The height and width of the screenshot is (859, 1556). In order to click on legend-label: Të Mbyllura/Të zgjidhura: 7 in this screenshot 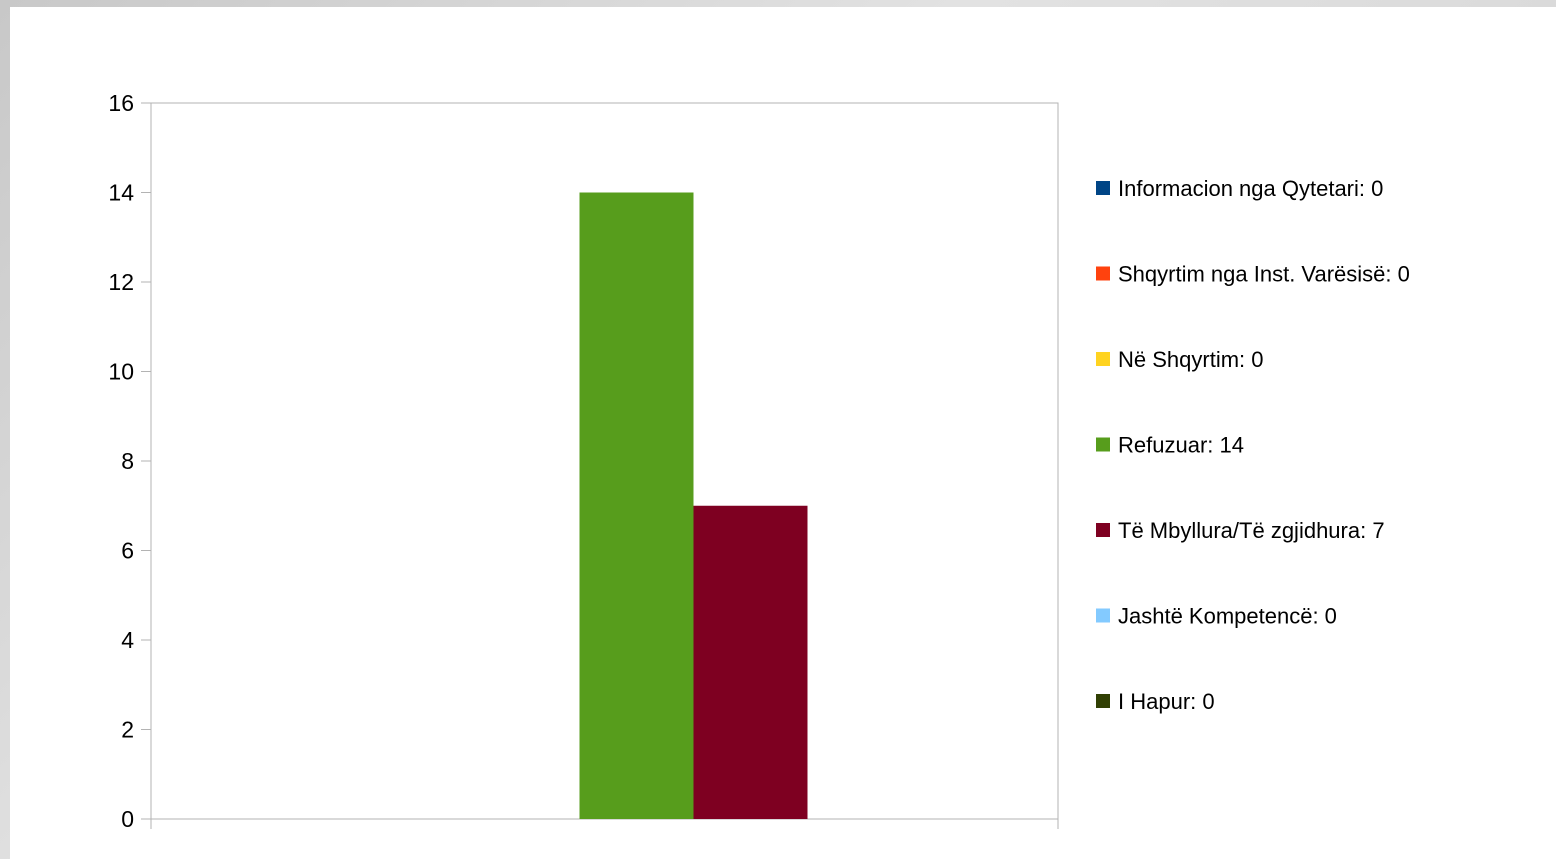, I will do `click(1251, 530)`.